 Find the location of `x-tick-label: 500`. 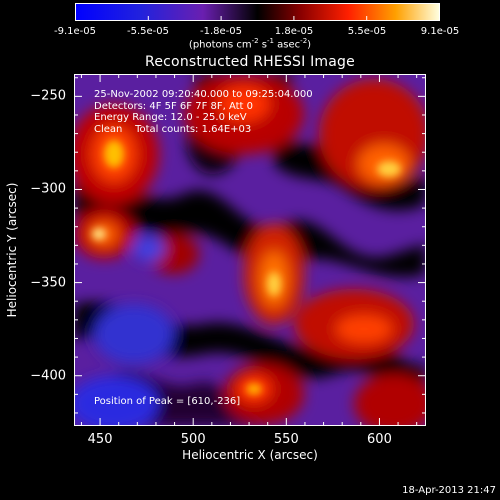

x-tick-label: 500 is located at coordinates (193, 439).